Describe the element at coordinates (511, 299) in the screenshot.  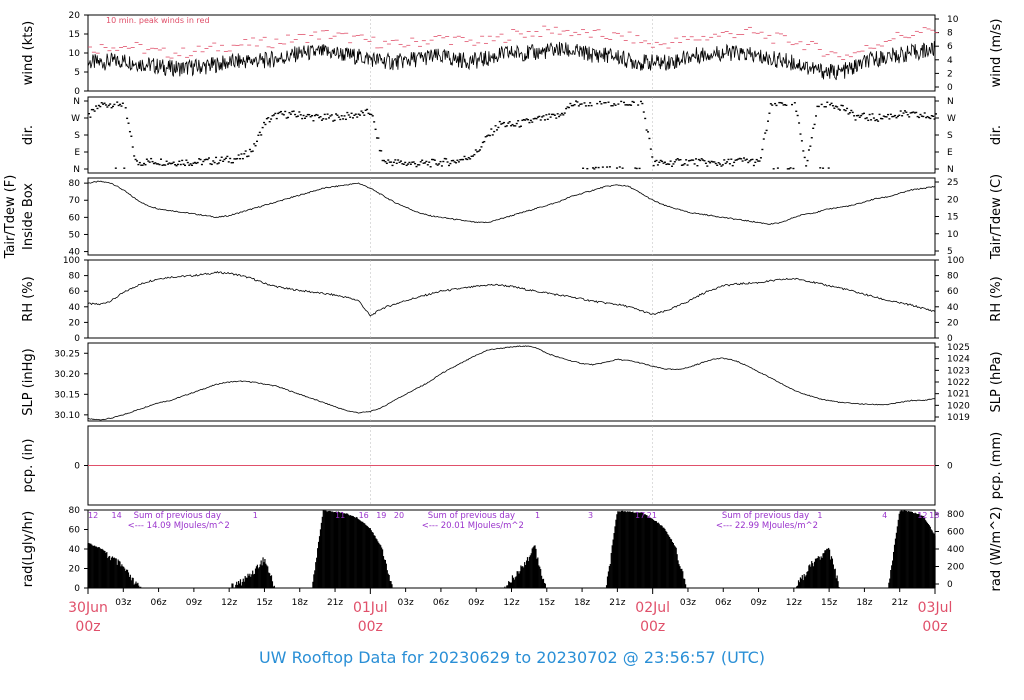
I see `rh-panel-frame` at that location.